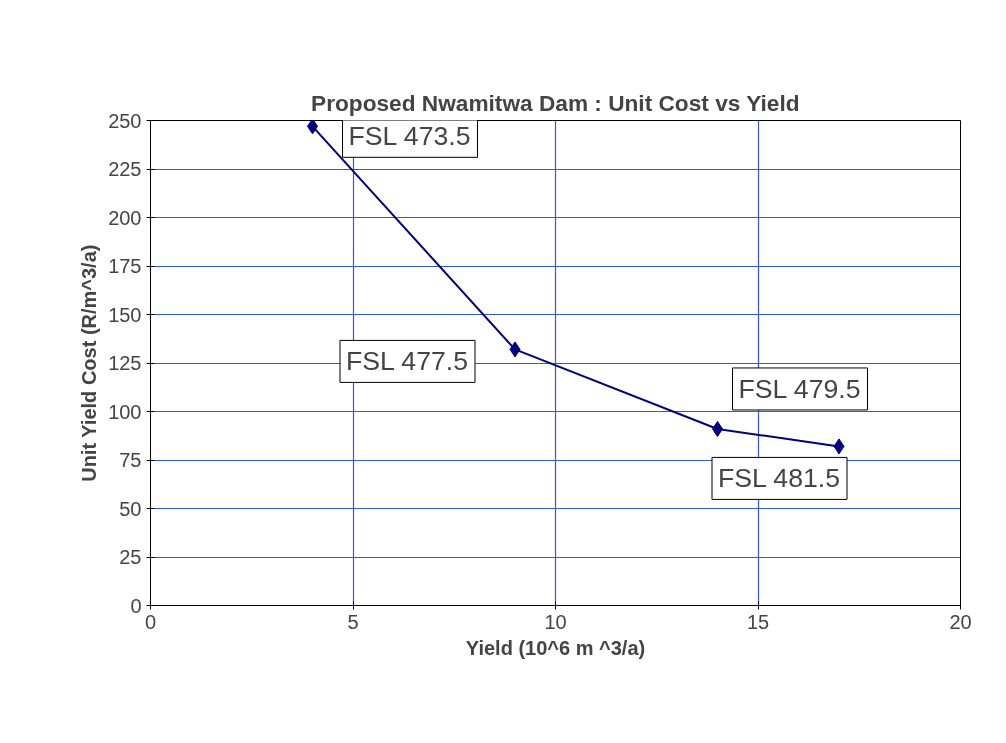 This screenshot has height=743, width=1006. I want to click on x-tick-label: 5, so click(353, 621).